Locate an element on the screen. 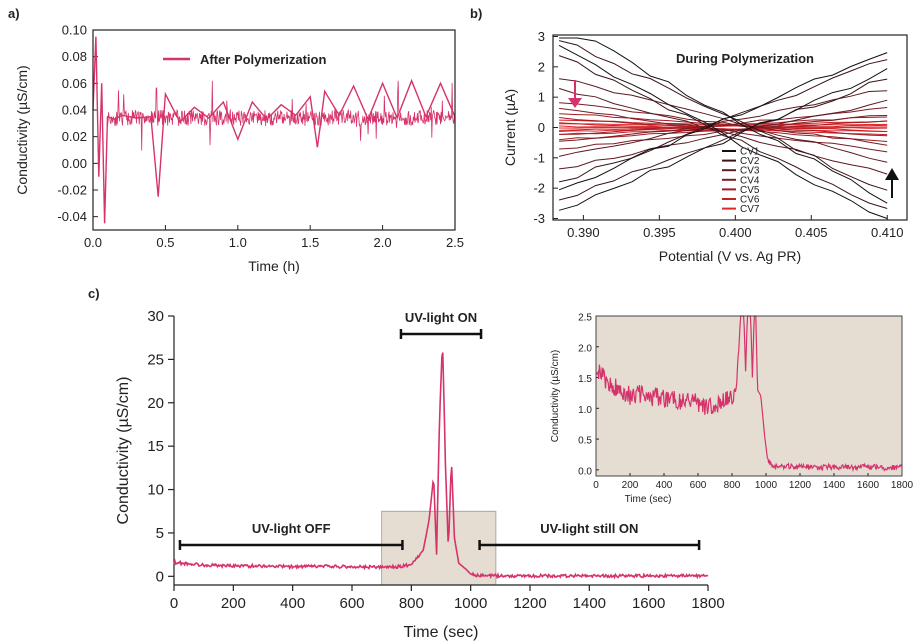 The height and width of the screenshot is (643, 915). panel-c-yticks: 0 5 10 15 20 25 30 is located at coordinates (160, 446).